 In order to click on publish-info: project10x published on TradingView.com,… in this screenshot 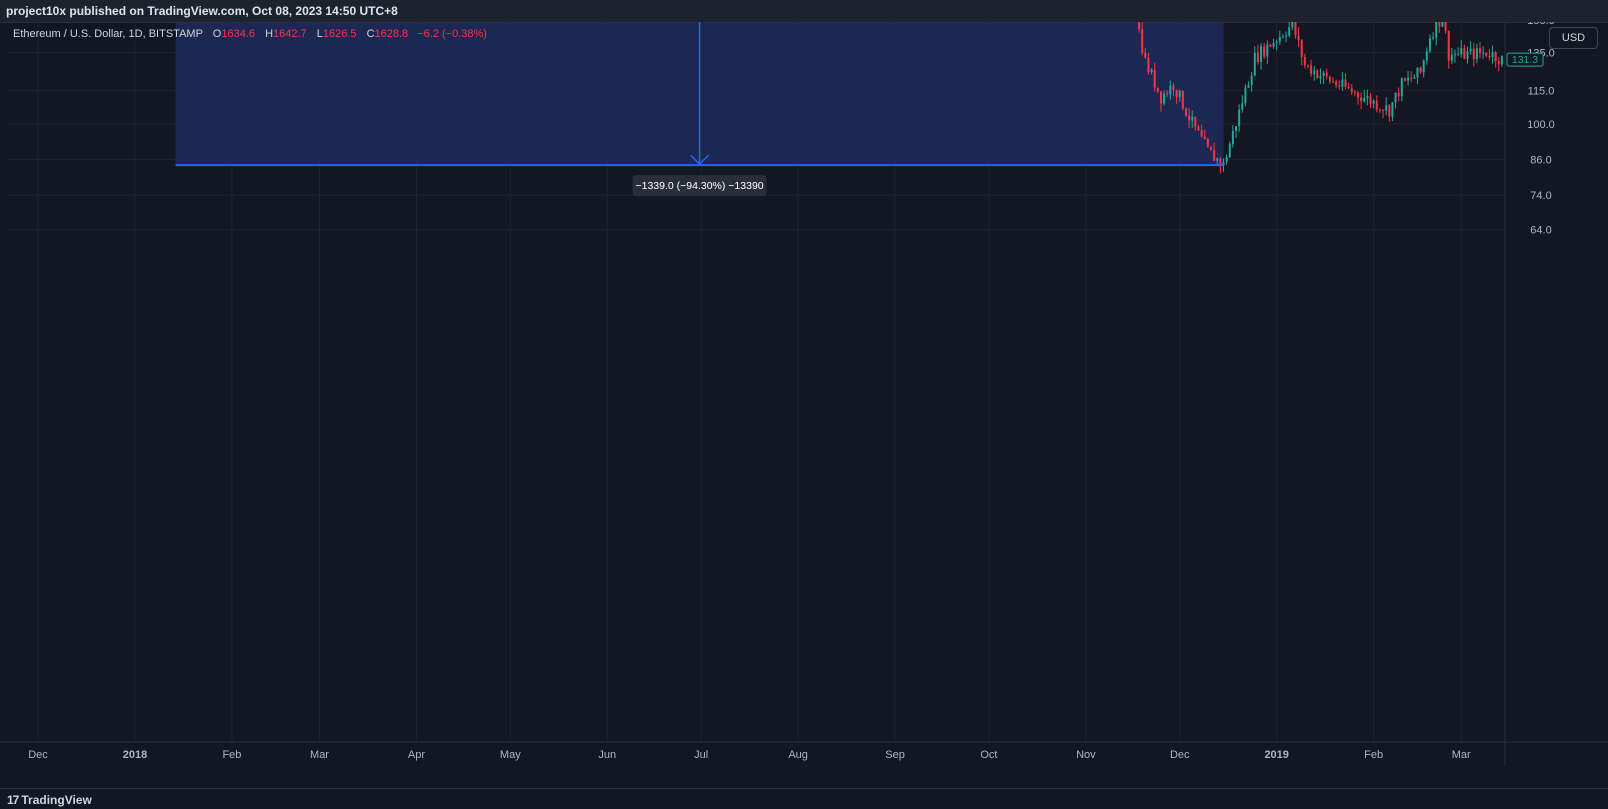, I will do `click(202, 11)`.